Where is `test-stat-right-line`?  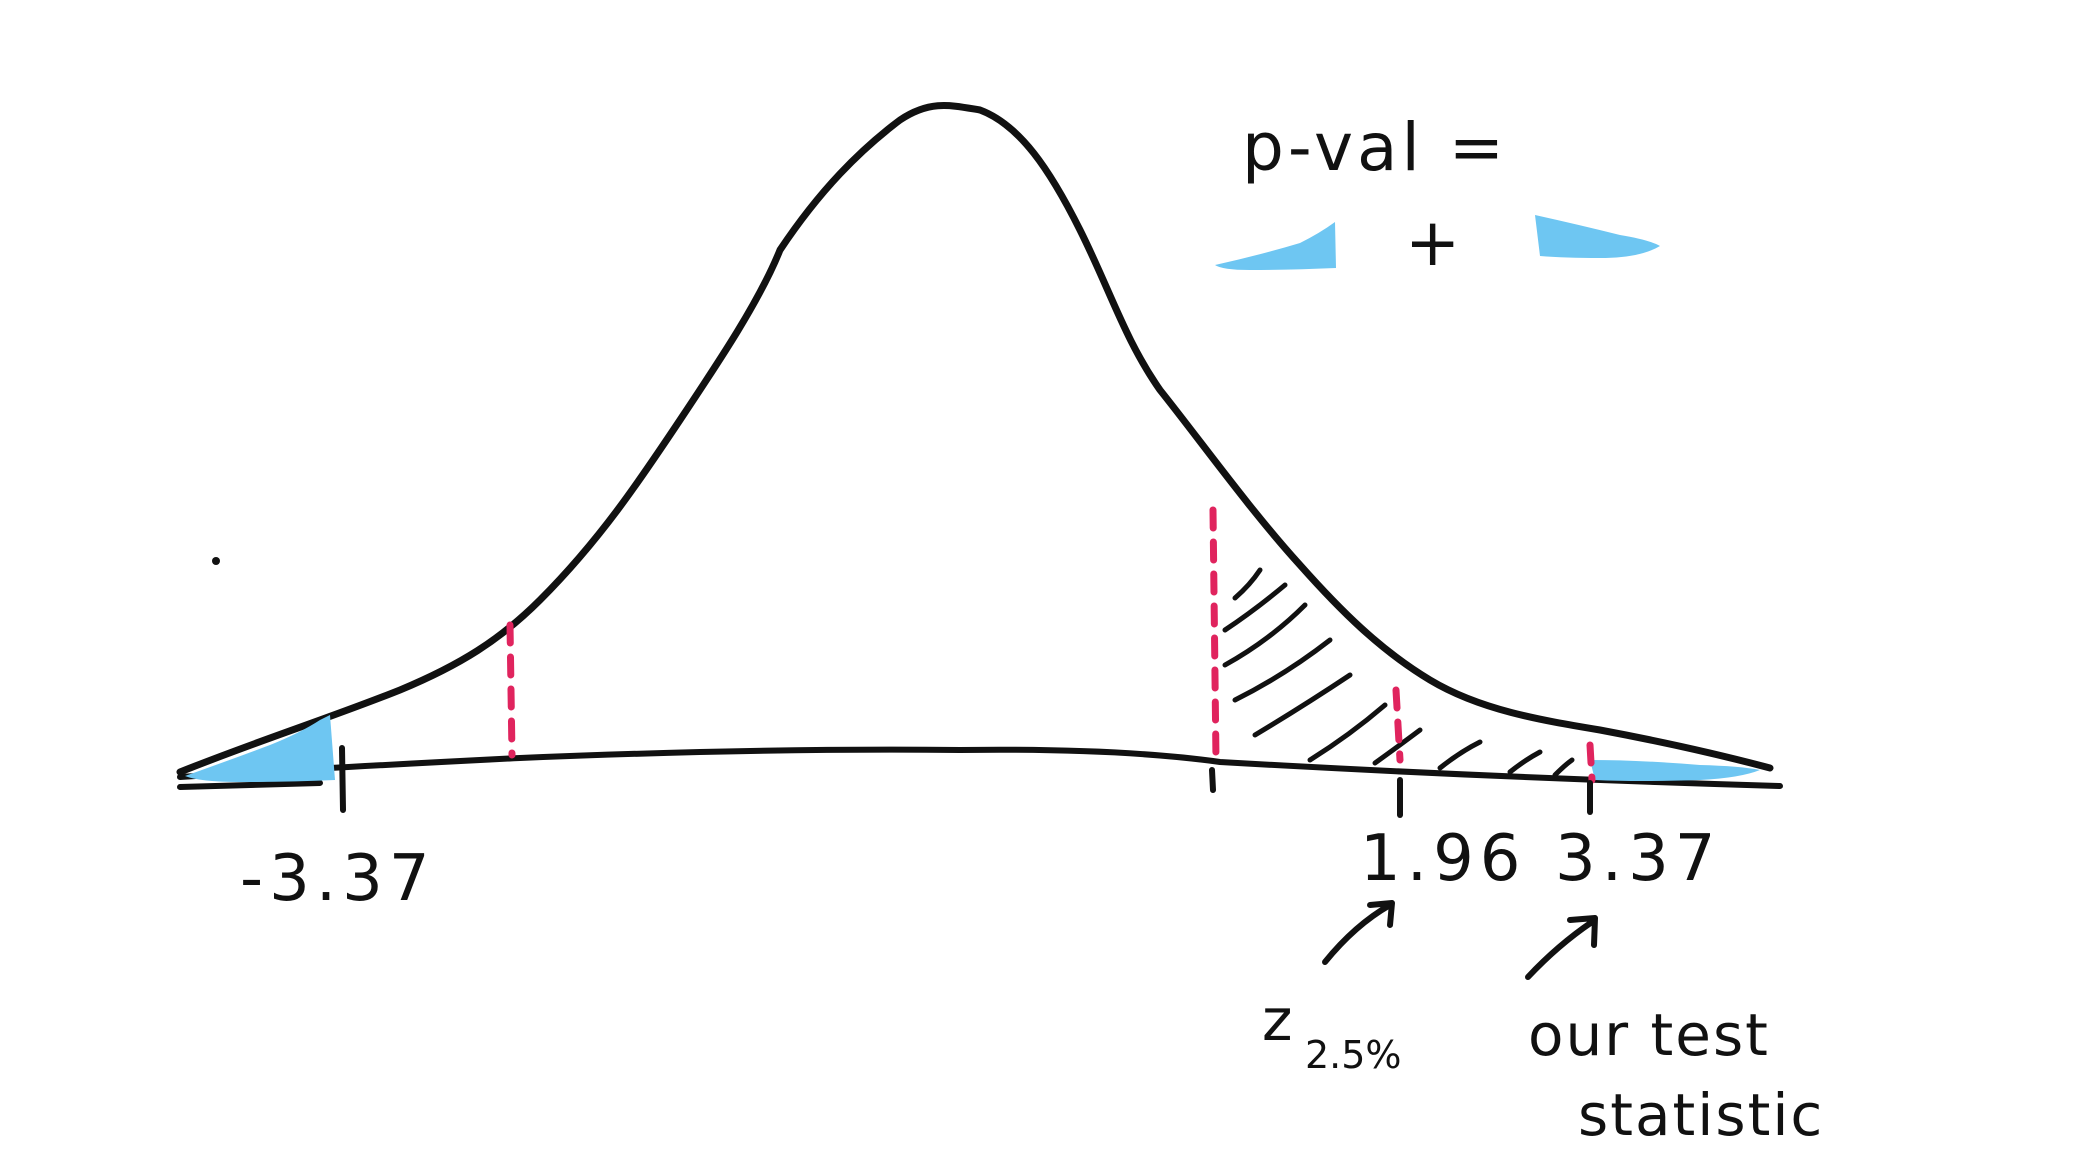 test-stat-right-line is located at coordinates (1591, 762).